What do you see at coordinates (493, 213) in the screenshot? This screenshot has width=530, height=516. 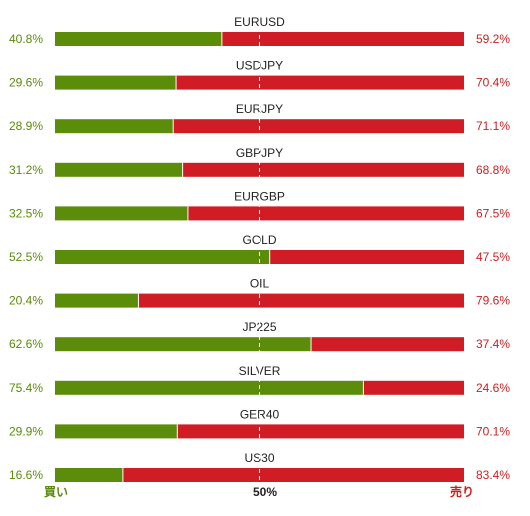 I see `sell-percent-label: 67.5%` at bounding box center [493, 213].